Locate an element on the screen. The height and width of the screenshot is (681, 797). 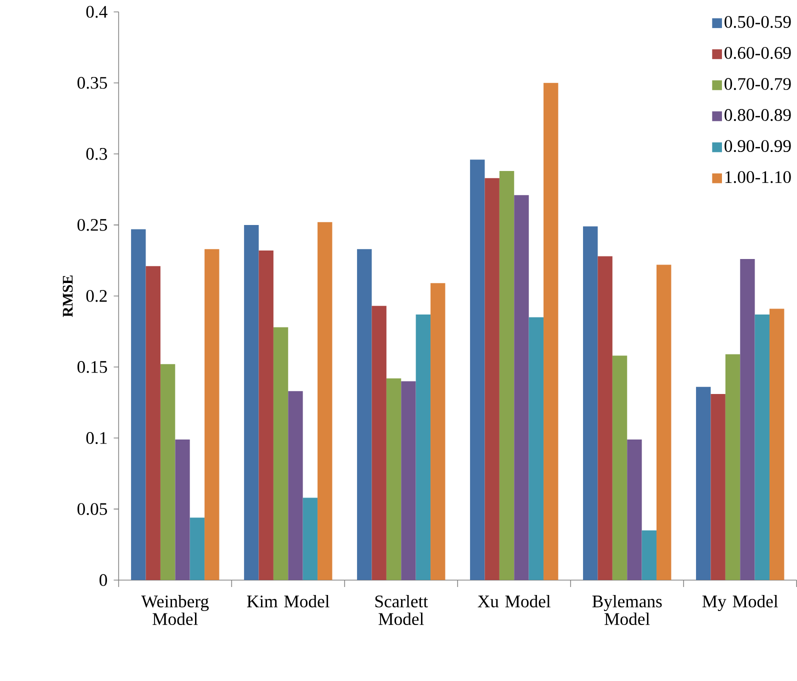
y-tick-label: 0 is located at coordinates (104, 580).